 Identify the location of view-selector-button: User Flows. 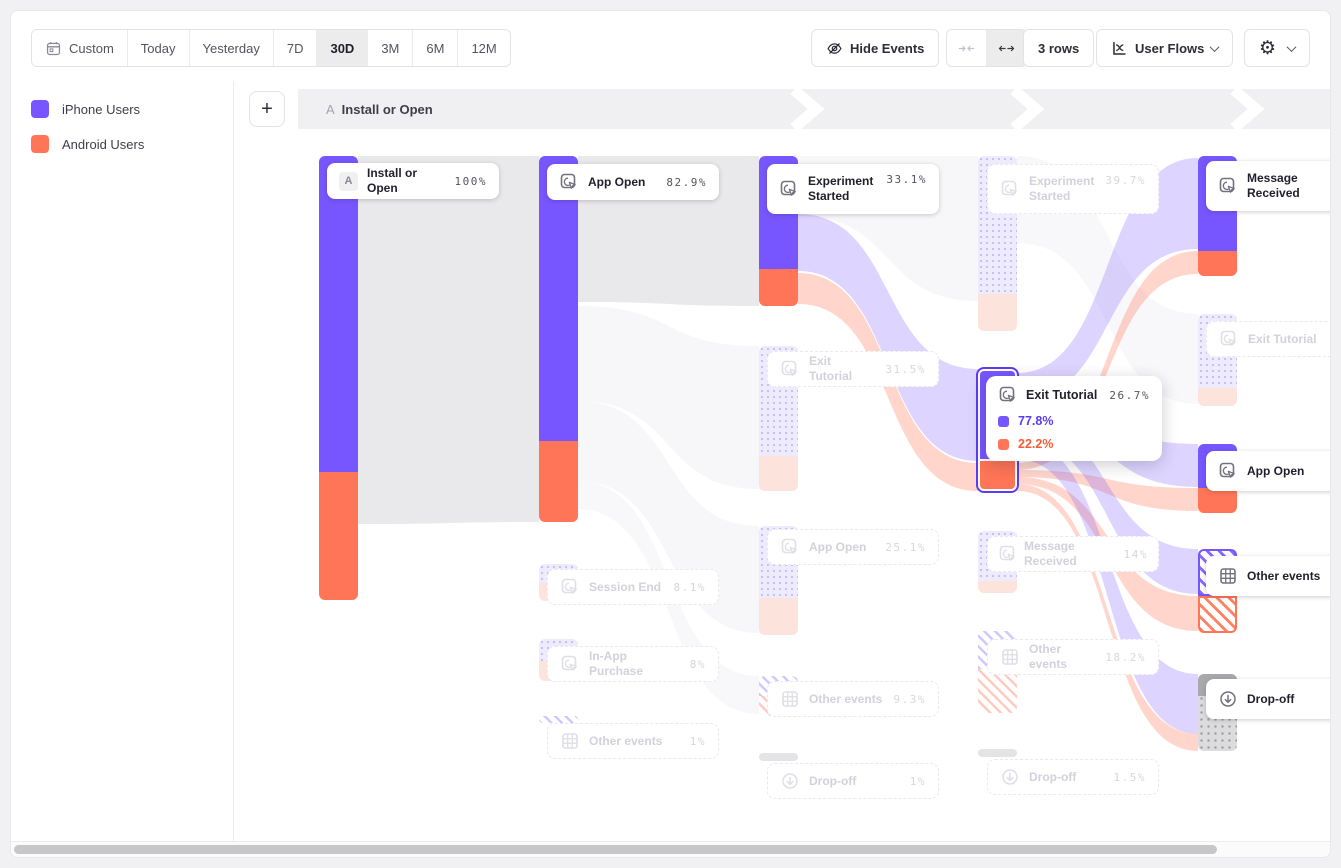
(1165, 48).